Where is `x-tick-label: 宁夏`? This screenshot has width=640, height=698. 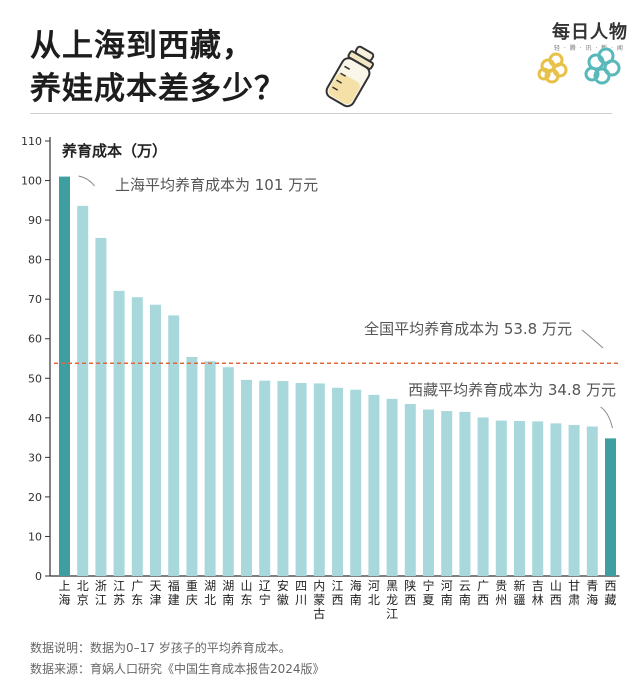 x-tick-label: 宁夏 is located at coordinates (428, 592).